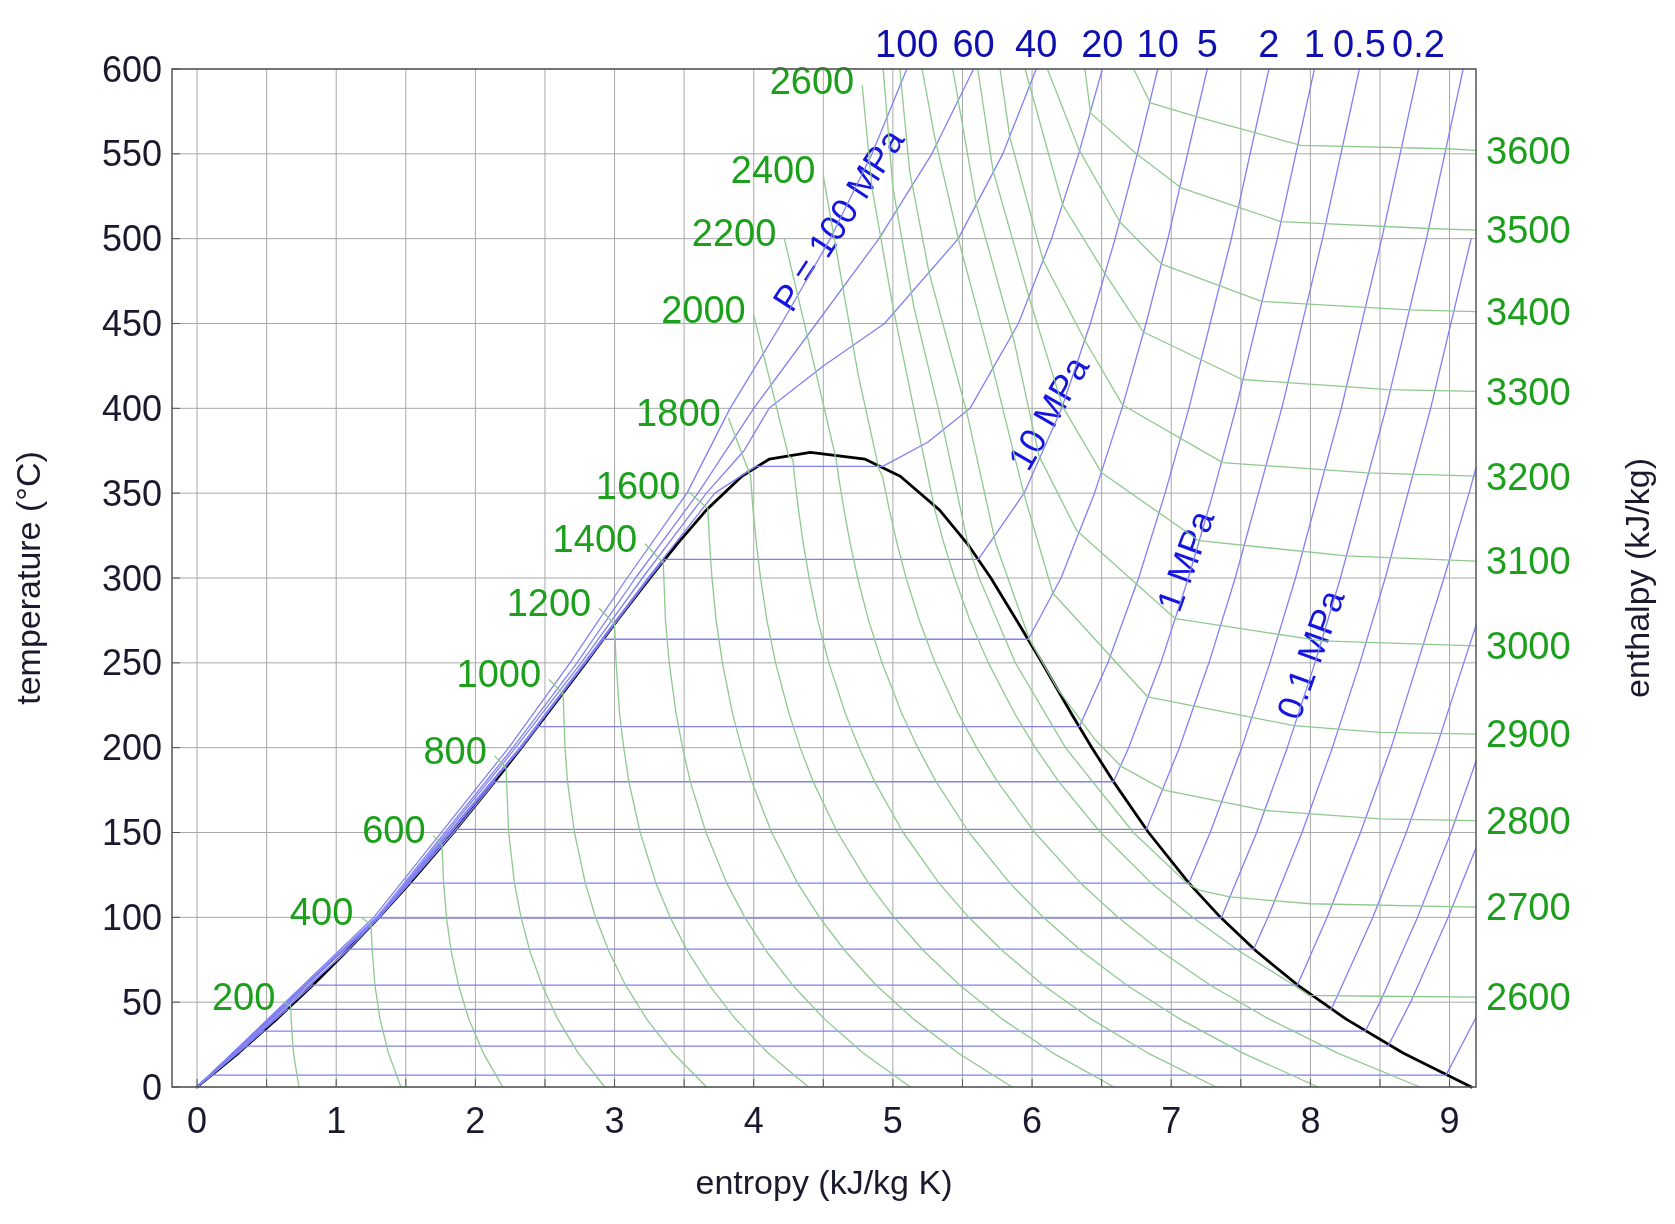 The height and width of the screenshot is (1224, 1675). Describe the element at coordinates (1528, 646) in the screenshot. I see `series-label: 3000` at that location.